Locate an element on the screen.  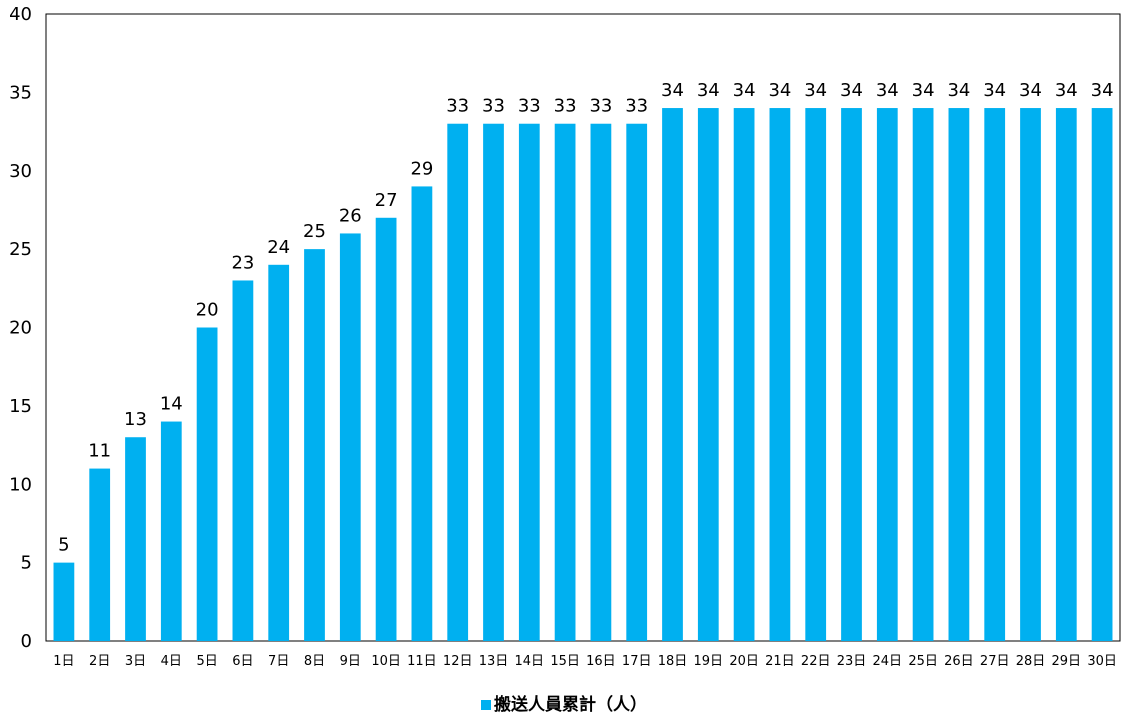
x-tick-label: 20日 is located at coordinates (744, 661).